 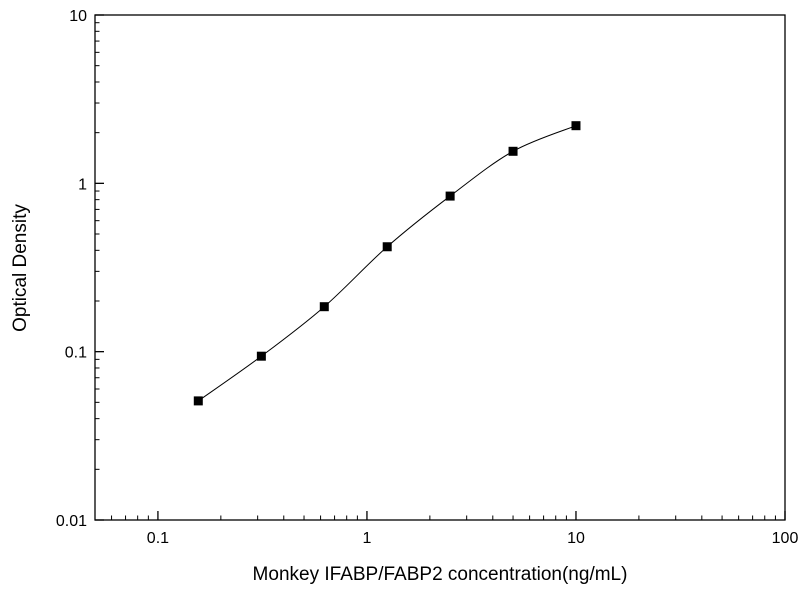 What do you see at coordinates (78, 16) in the screenshot?
I see `y-tick-label: 10` at bounding box center [78, 16].